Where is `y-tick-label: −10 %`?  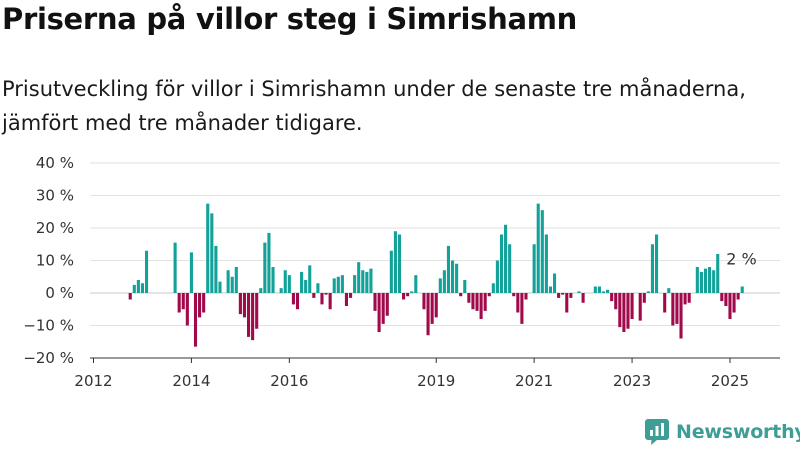 y-tick-label: −10 % is located at coordinates (48, 326).